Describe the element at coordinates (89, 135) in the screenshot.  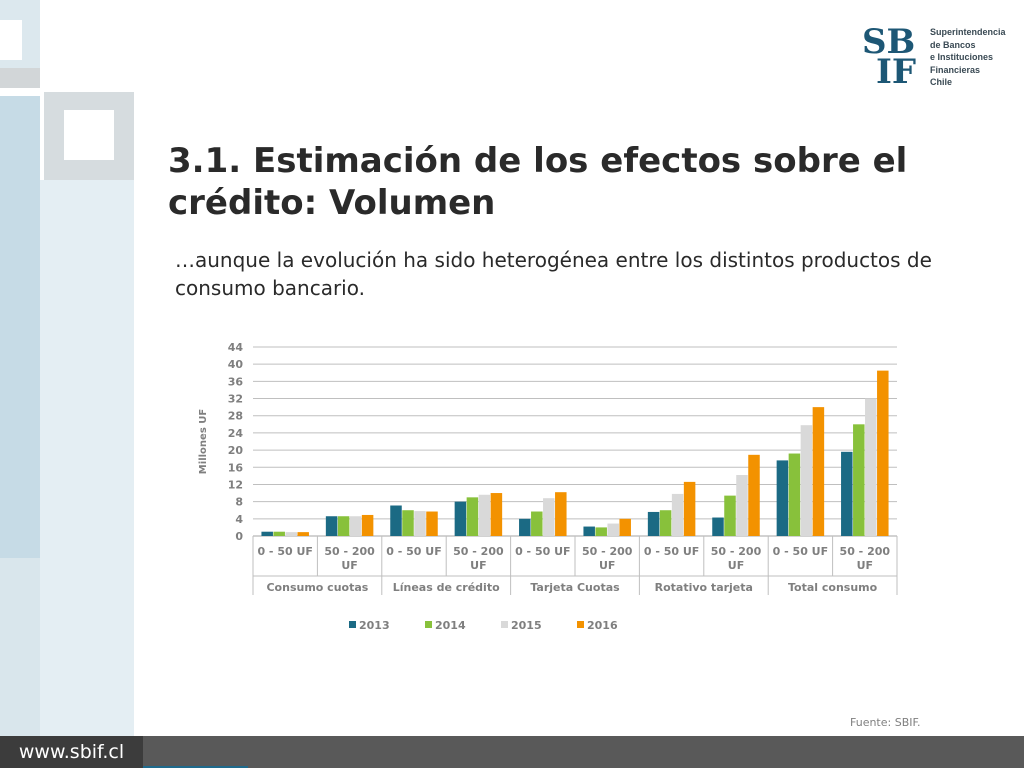
I see `left-decor-frame-inner` at that location.